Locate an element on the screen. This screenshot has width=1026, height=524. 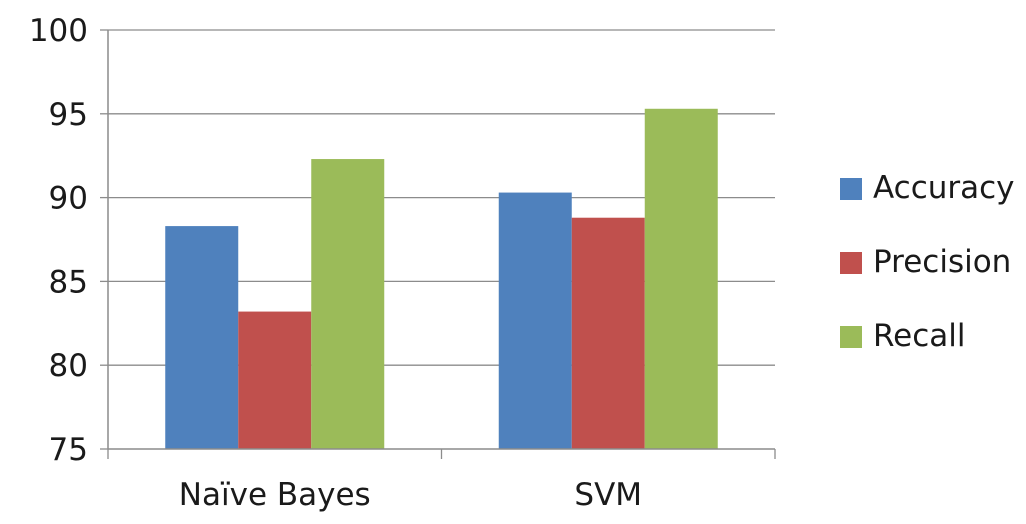
y-tick-label: 95 is located at coordinates (68, 115).